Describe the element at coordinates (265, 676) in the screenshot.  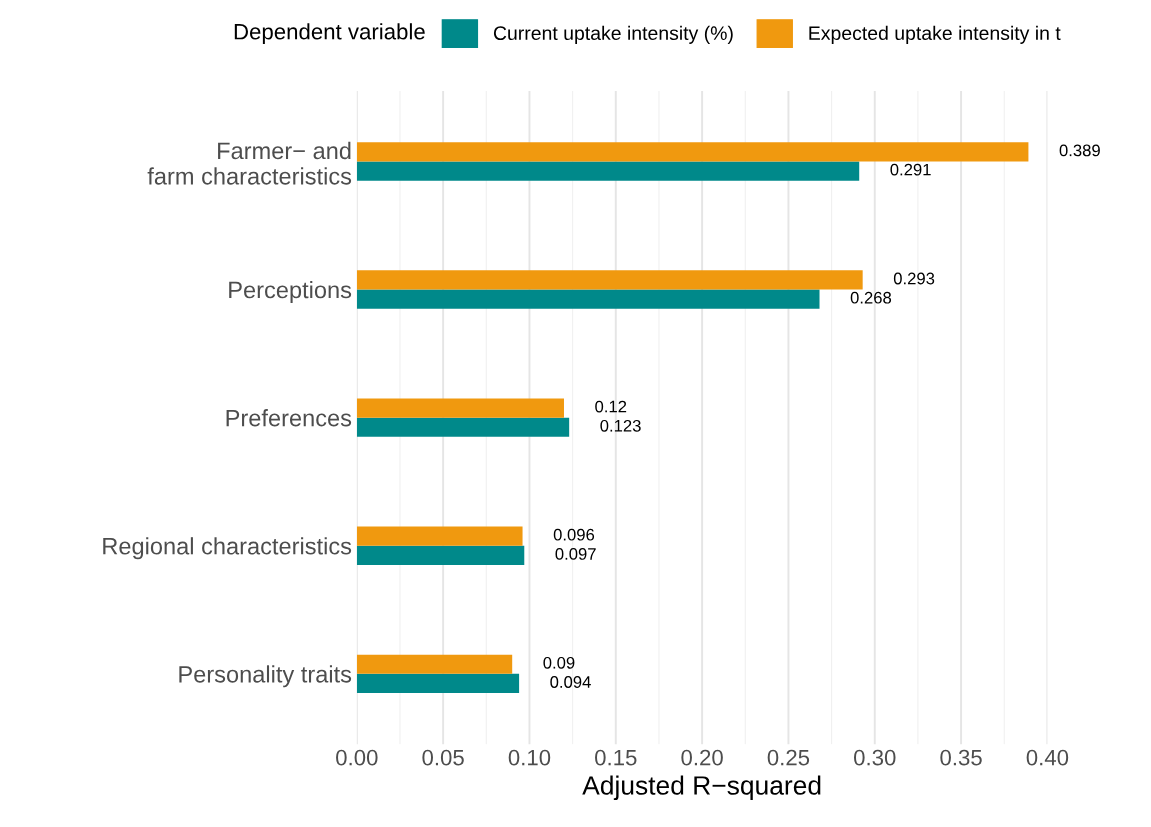
I see `y-tick-label: Personality traits` at that location.